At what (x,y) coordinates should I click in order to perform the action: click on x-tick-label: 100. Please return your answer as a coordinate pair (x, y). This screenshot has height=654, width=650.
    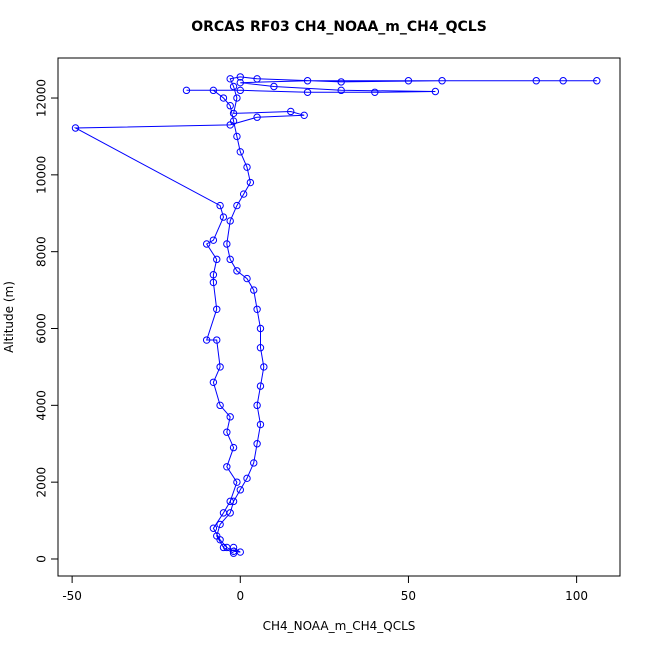
    Looking at the image, I should click on (576, 596).